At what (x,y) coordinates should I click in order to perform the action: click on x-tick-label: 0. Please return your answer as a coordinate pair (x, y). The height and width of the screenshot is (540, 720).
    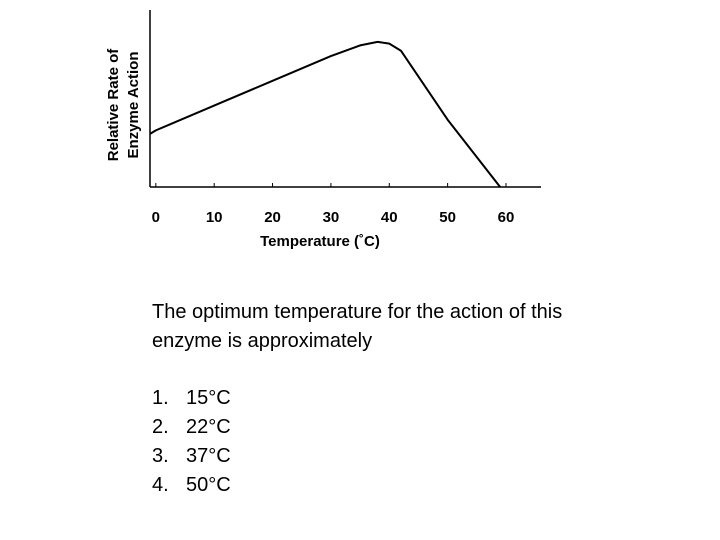
    Looking at the image, I should click on (156, 217).